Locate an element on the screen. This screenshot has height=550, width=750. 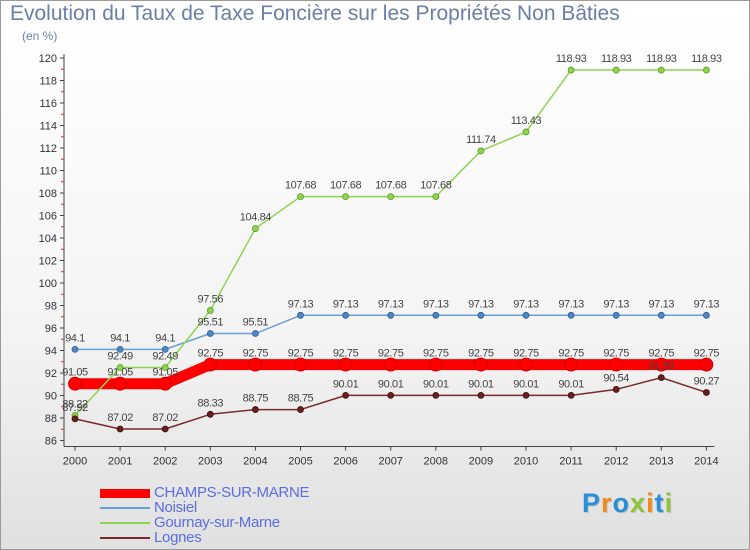
x-tick-label: 2006 is located at coordinates (345, 462).